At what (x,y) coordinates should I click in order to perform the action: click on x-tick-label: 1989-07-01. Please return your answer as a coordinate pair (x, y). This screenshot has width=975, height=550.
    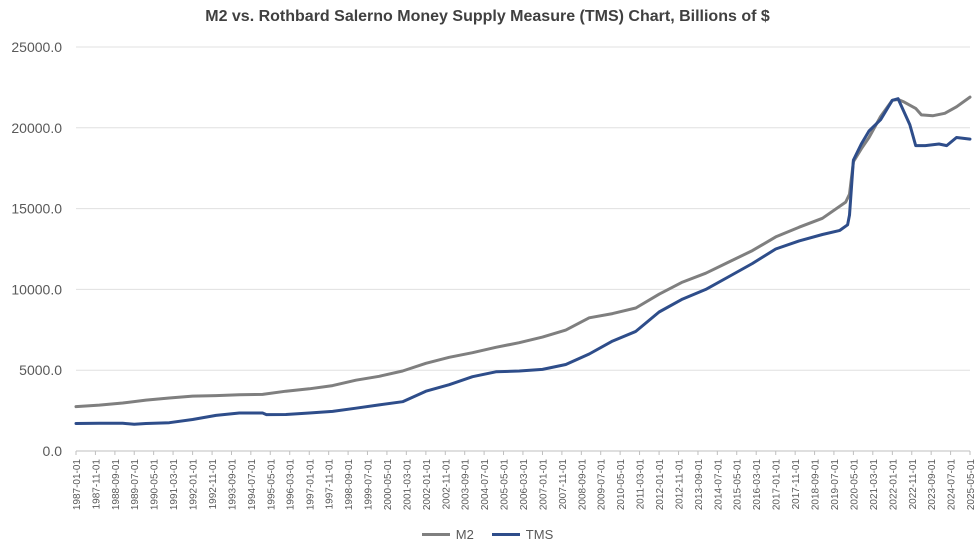
    Looking at the image, I should click on (135, 485).